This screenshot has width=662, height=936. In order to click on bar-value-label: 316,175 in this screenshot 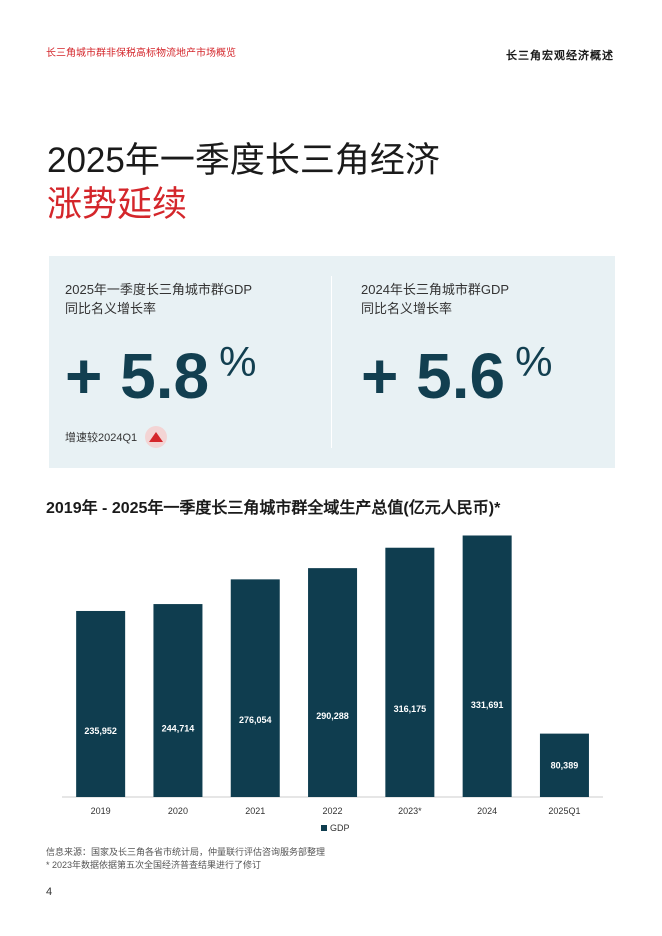, I will do `click(410, 709)`.